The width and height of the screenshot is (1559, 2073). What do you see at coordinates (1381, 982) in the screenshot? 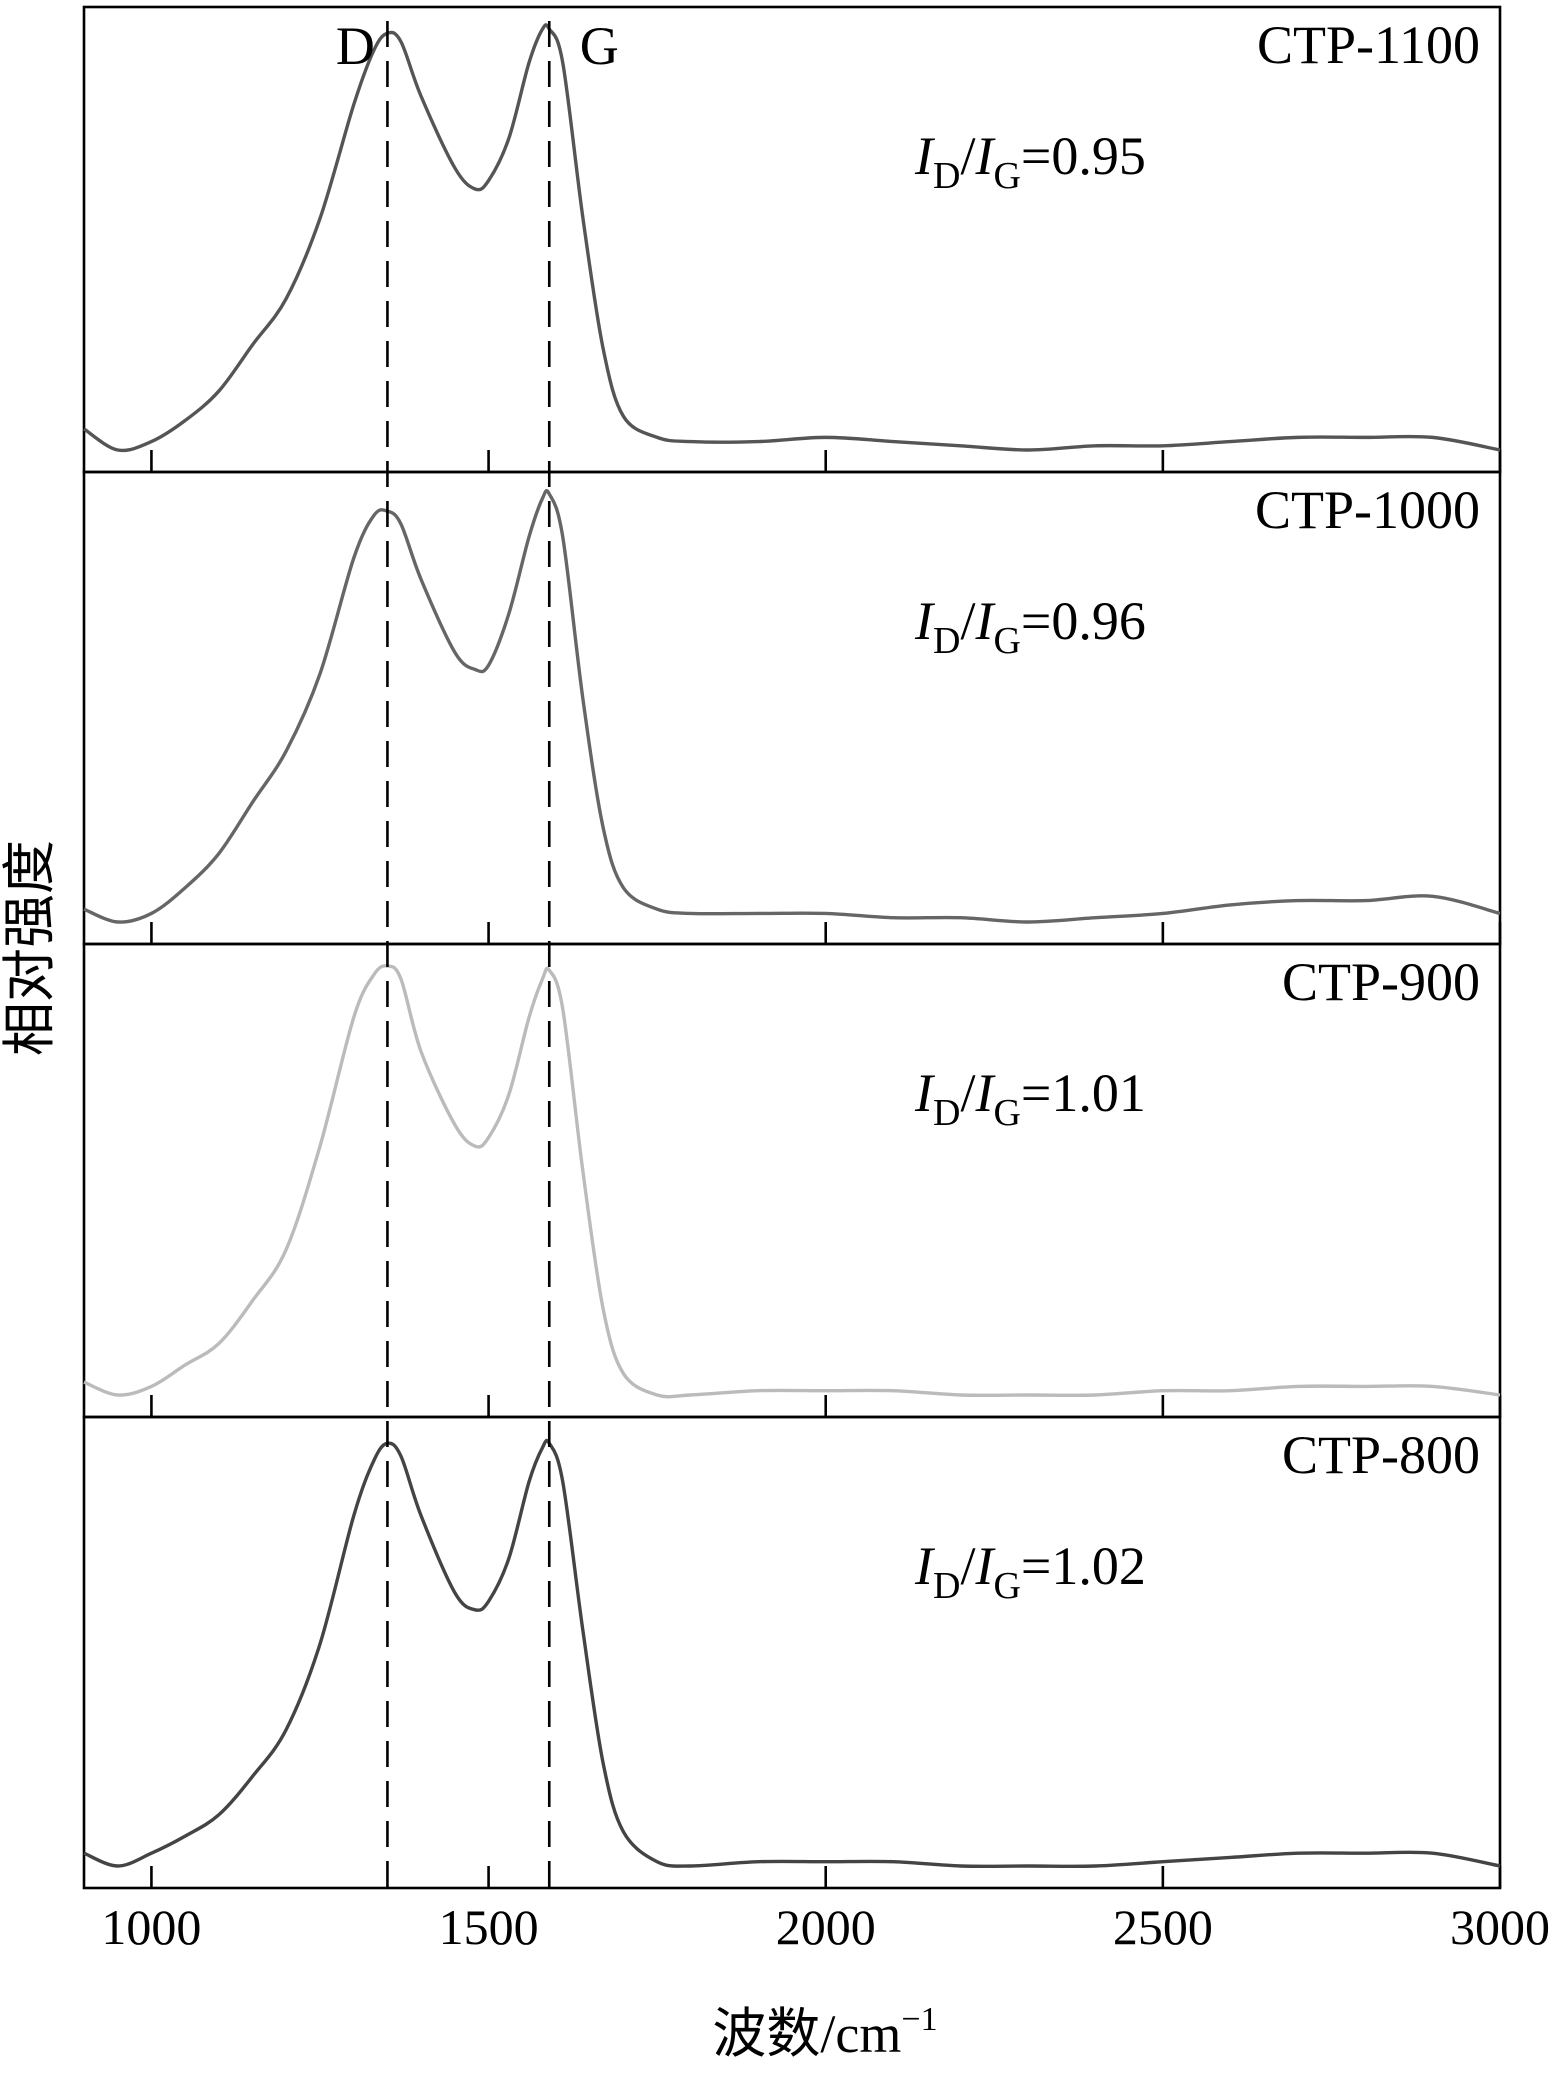
I see `panel-label-ctp-900: CTP-900` at bounding box center [1381, 982].